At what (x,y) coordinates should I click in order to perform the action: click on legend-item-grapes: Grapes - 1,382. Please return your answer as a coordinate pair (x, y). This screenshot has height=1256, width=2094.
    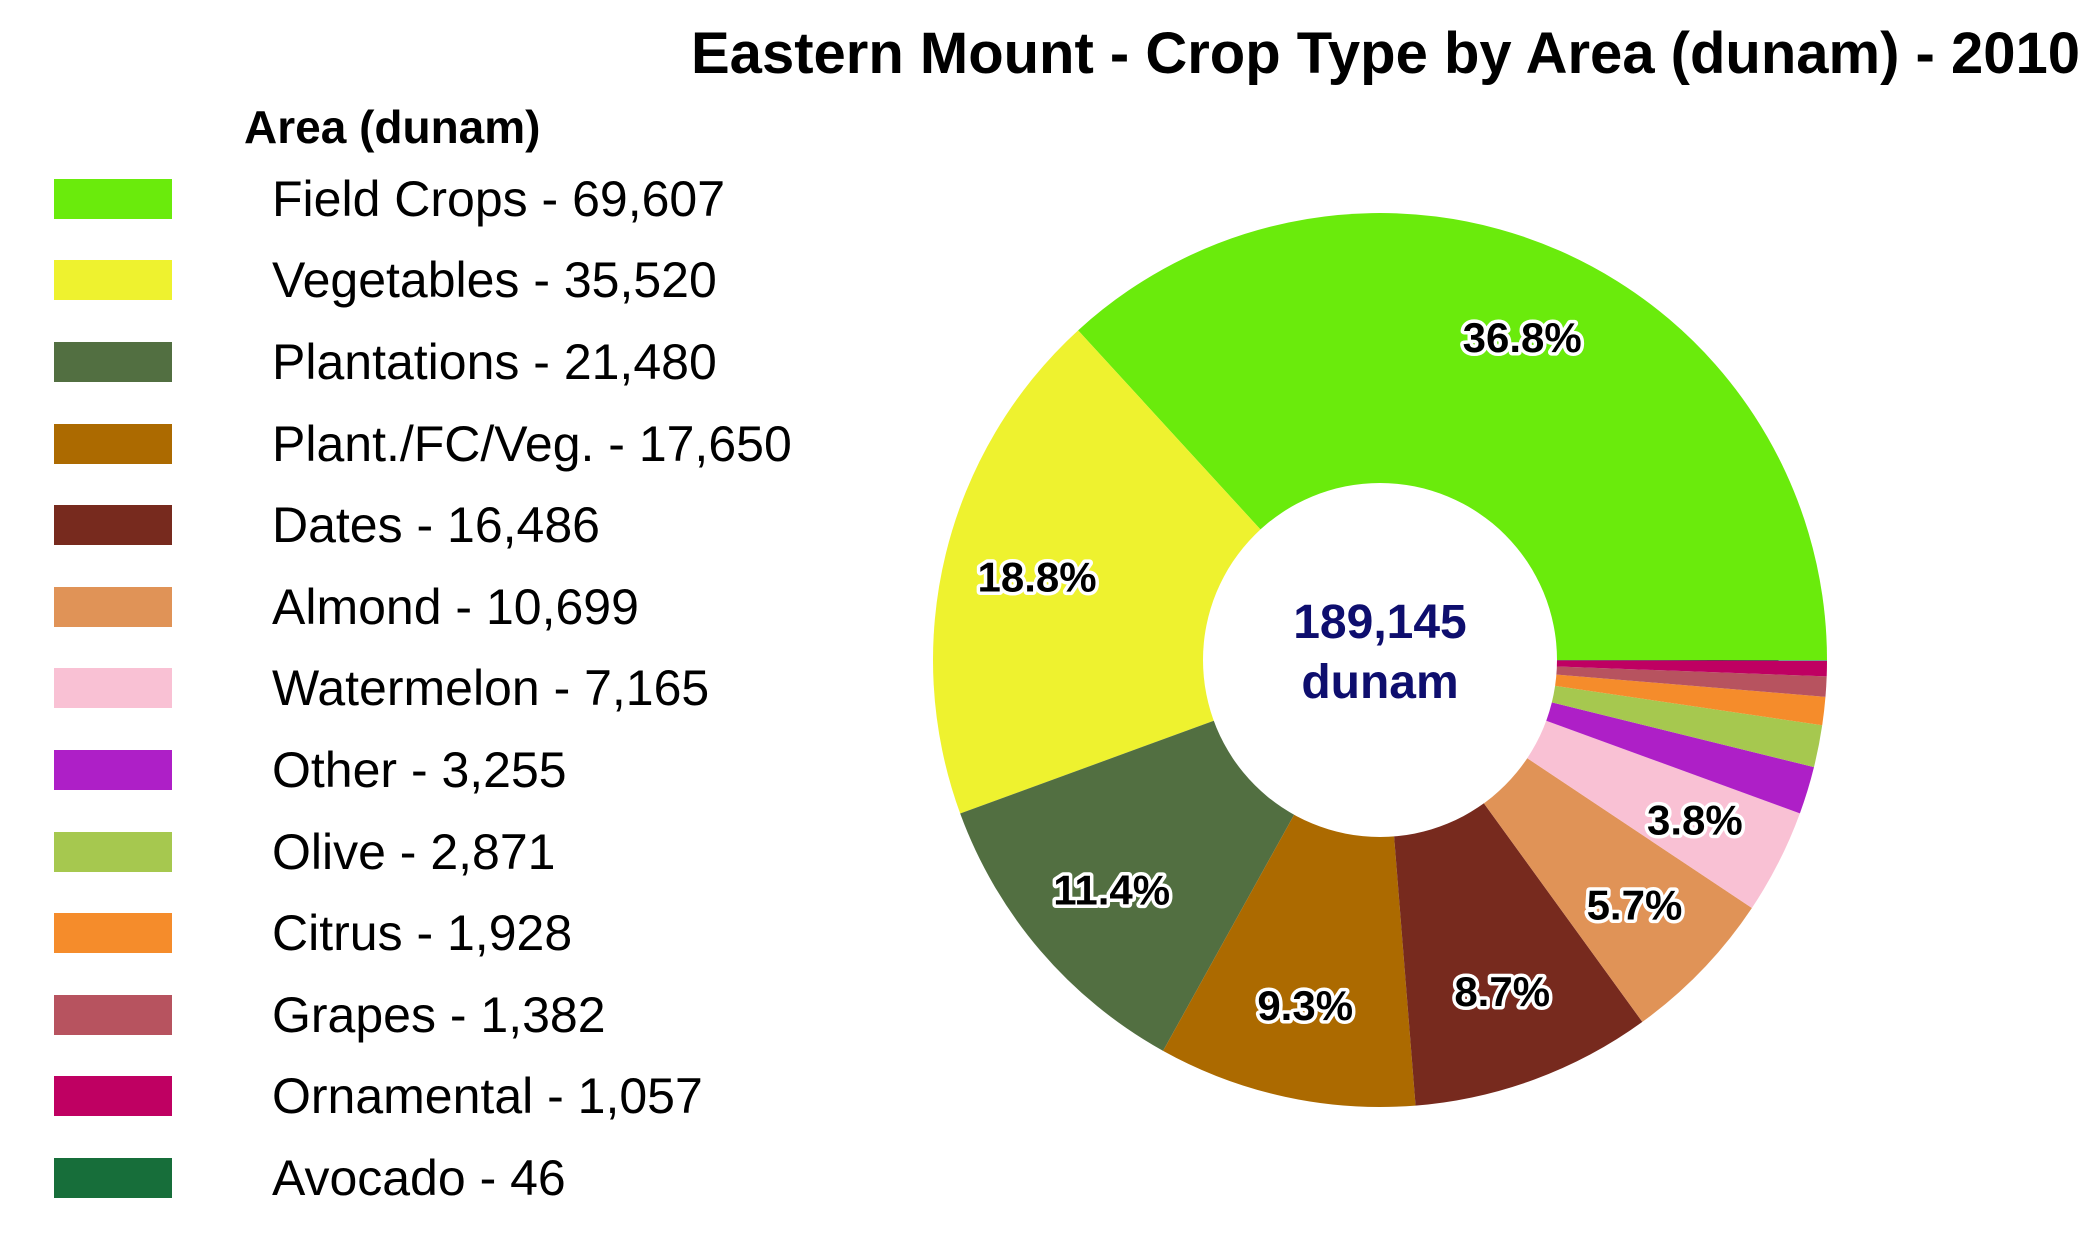
    Looking at the image, I should click on (434, 1015).